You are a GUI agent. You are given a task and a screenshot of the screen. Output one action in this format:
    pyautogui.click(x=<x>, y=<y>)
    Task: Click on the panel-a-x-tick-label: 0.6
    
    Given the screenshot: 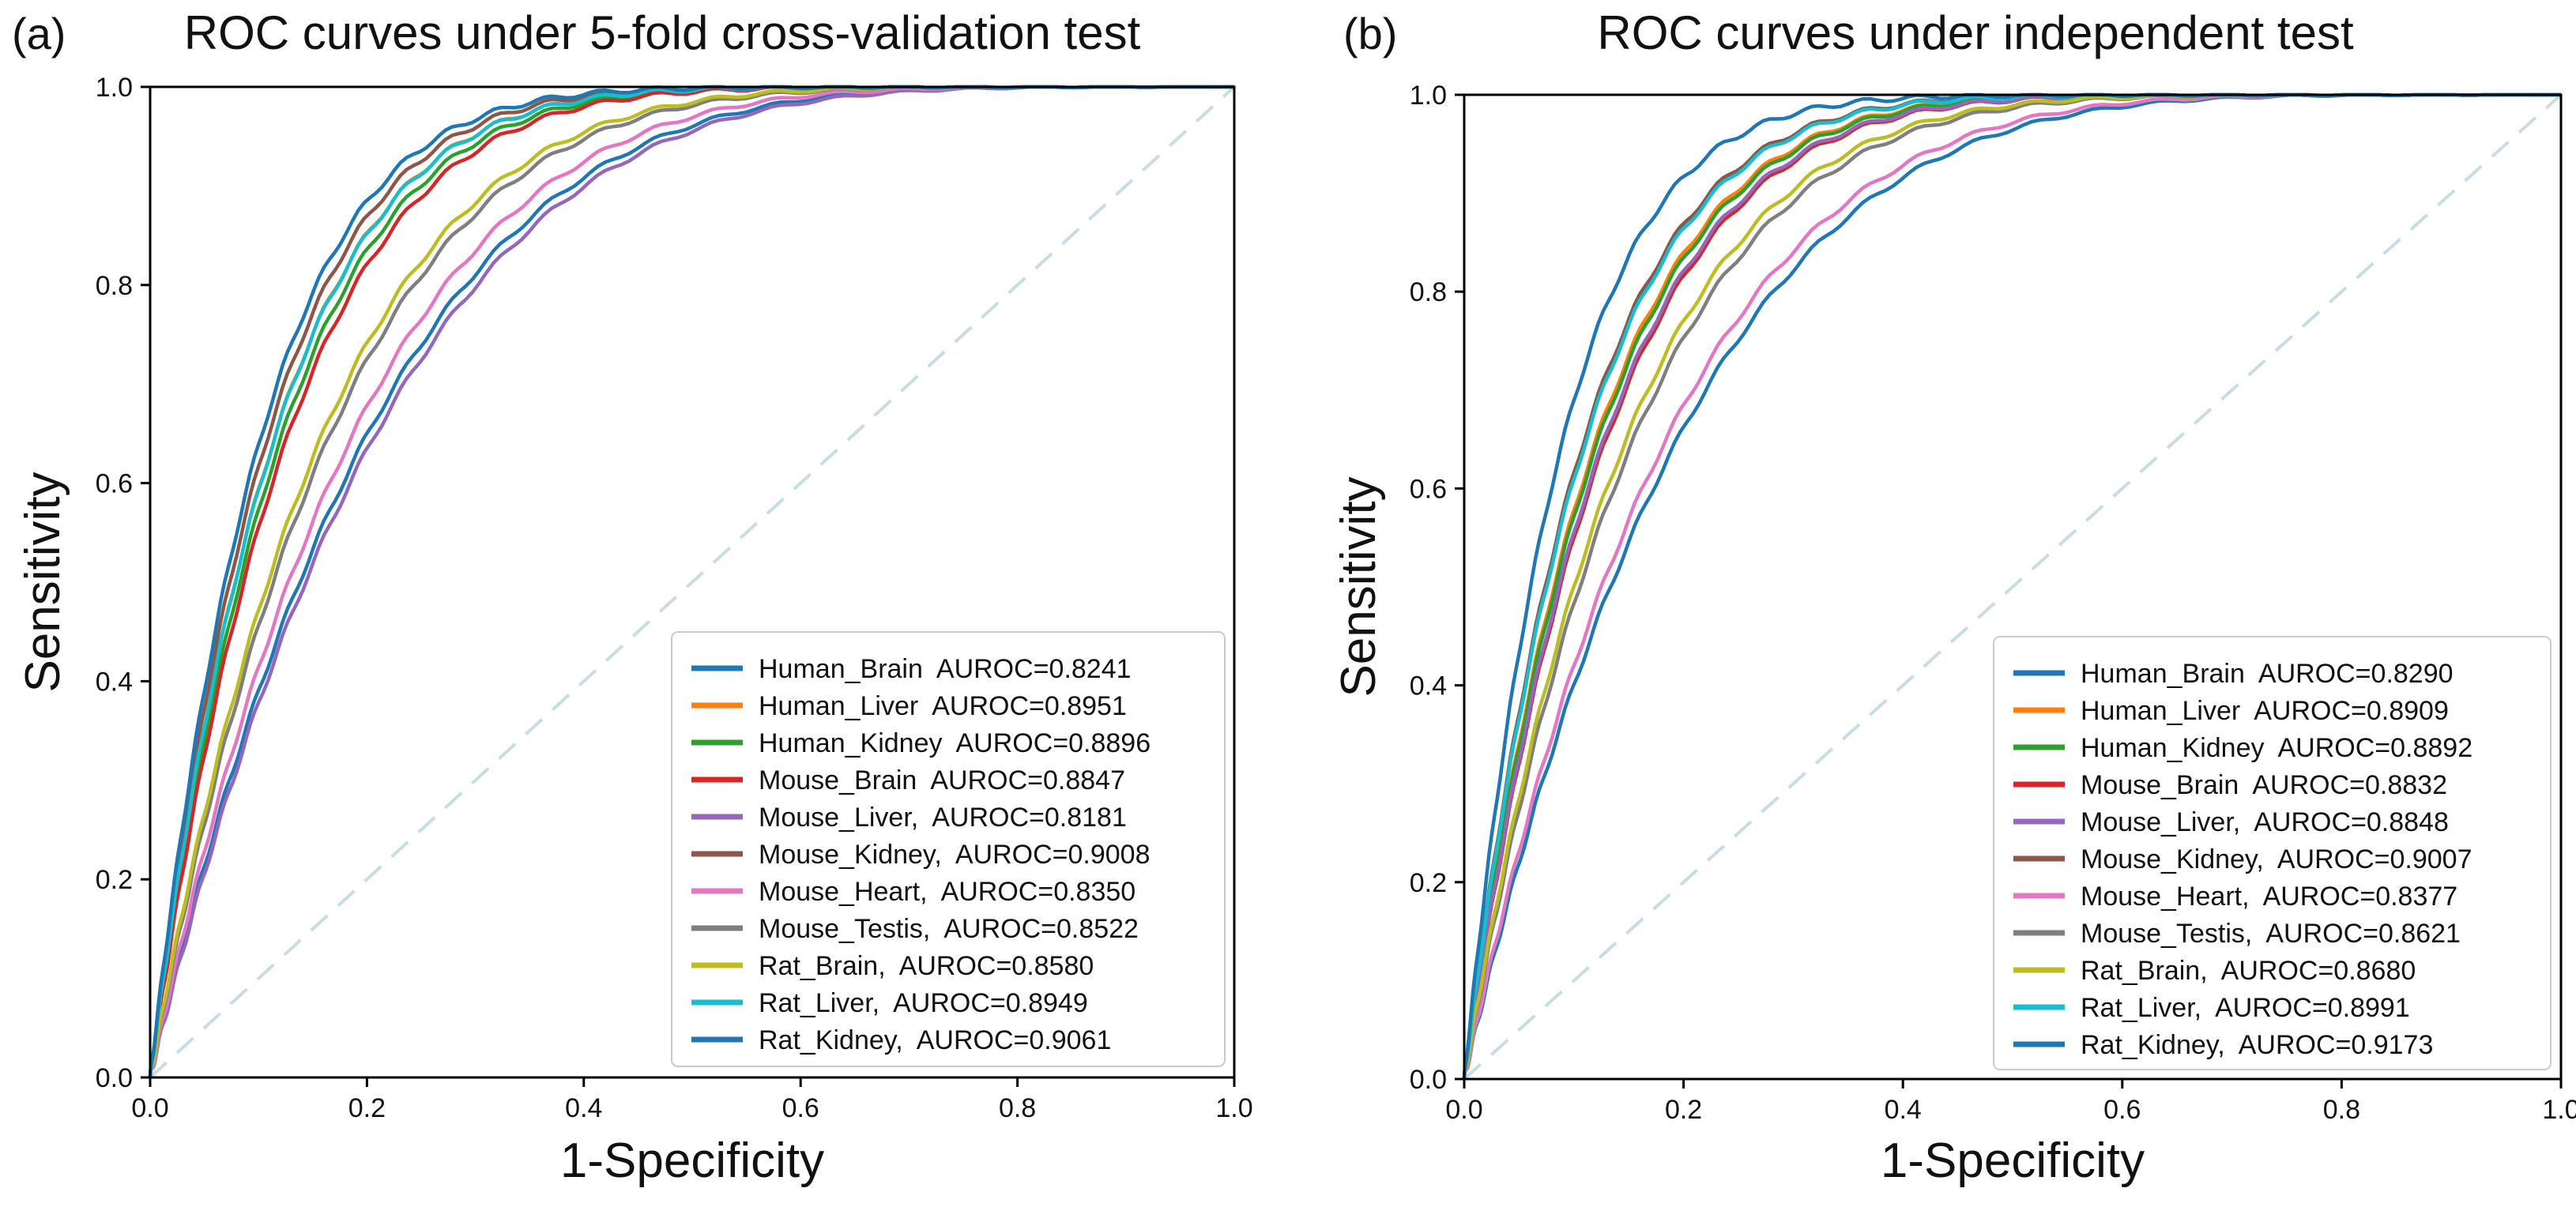 What is the action you would take?
    pyautogui.click(x=800, y=1108)
    